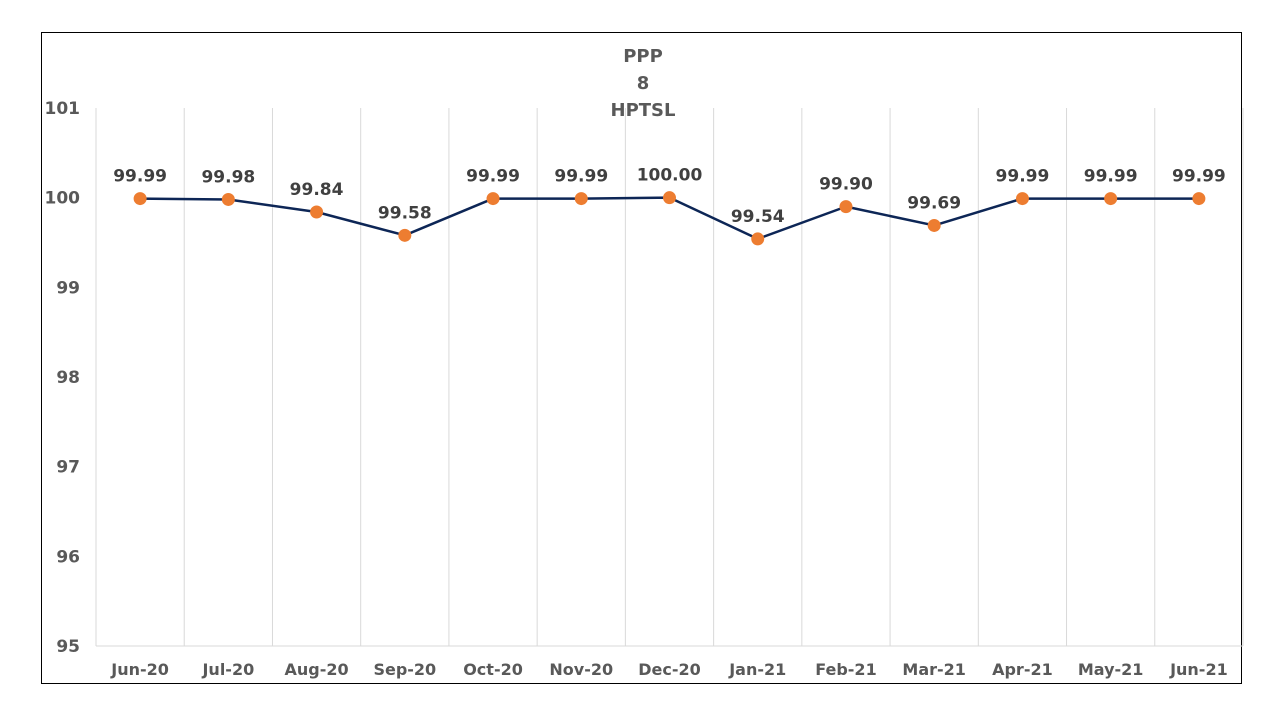 Image resolution: width=1280 pixels, height=720 pixels. I want to click on y-axis-ticks: 95 96 97 98 99 100 101, so click(63, 378).